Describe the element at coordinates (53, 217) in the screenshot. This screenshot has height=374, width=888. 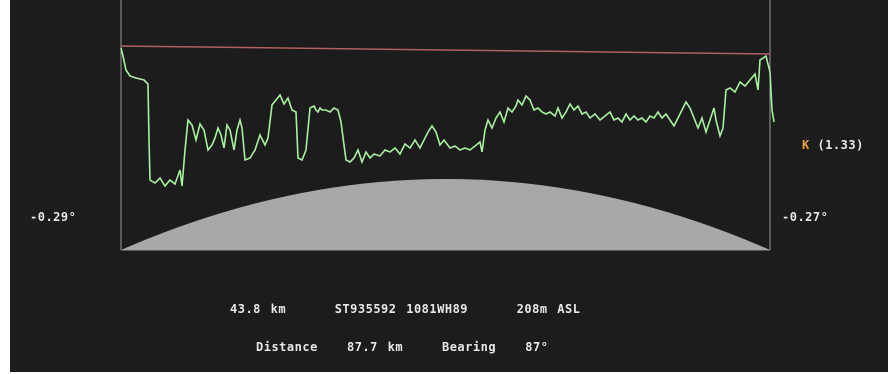
I see `left-elevation-angle: -0.29°` at that location.